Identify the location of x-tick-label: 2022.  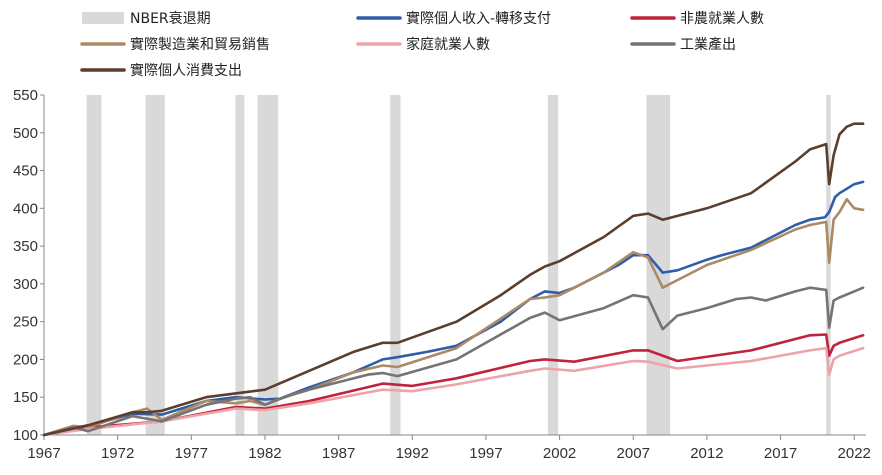
(854, 453).